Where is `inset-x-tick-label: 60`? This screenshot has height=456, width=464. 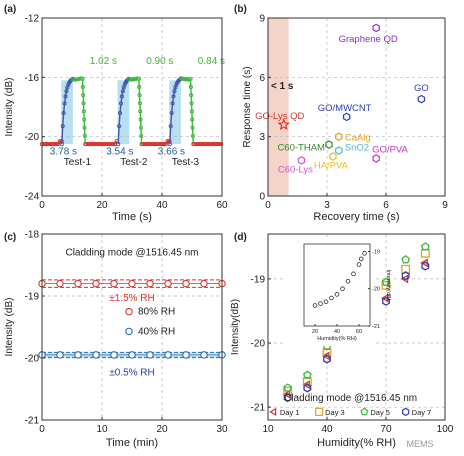 inset-x-tick-label: 60 is located at coordinates (359, 332).